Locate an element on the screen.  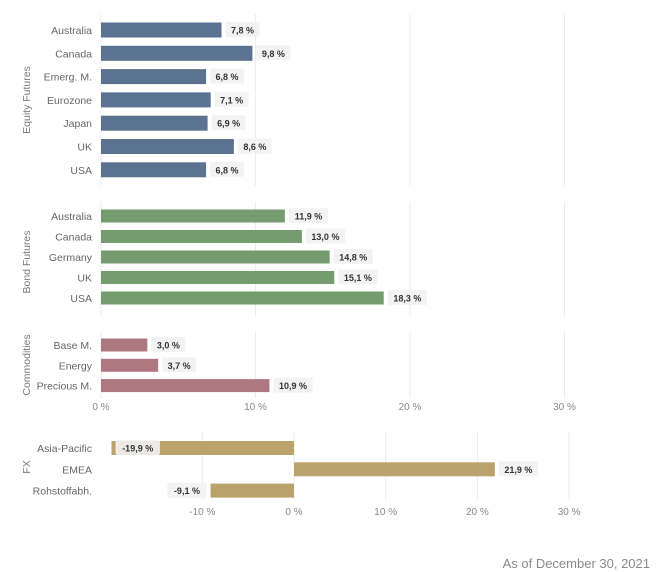
fx-tick-label: 30 % is located at coordinates (569, 512).